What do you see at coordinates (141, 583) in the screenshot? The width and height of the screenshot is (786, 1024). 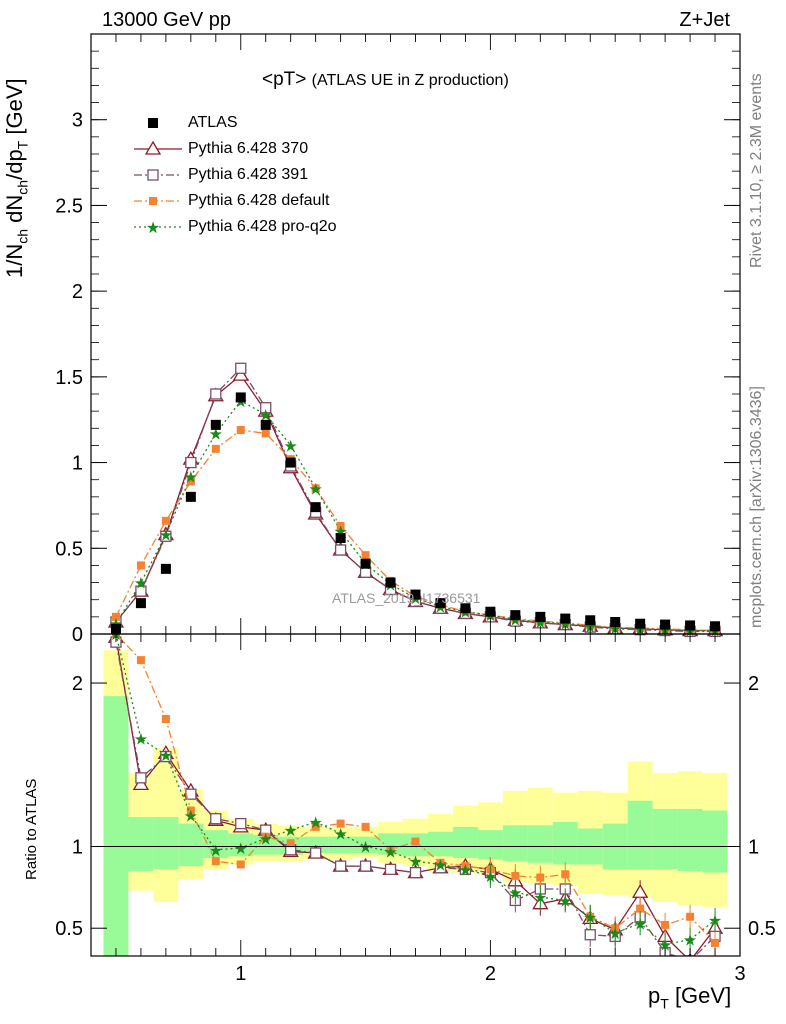 I see `main-point-pq2o-1: ★` at bounding box center [141, 583].